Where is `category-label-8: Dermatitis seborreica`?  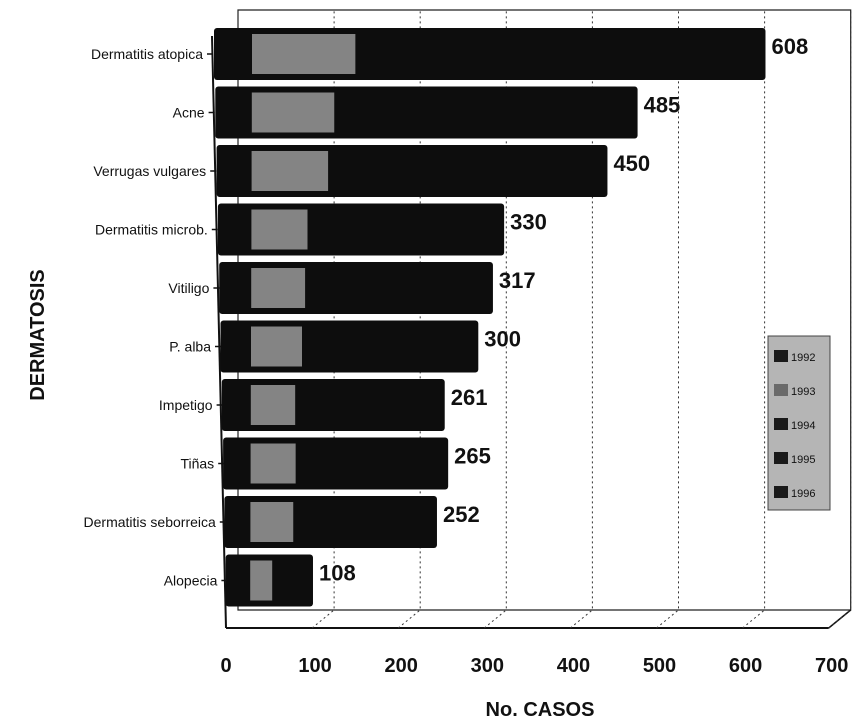
category-label-8: Dermatitis seborreica is located at coordinates (150, 522).